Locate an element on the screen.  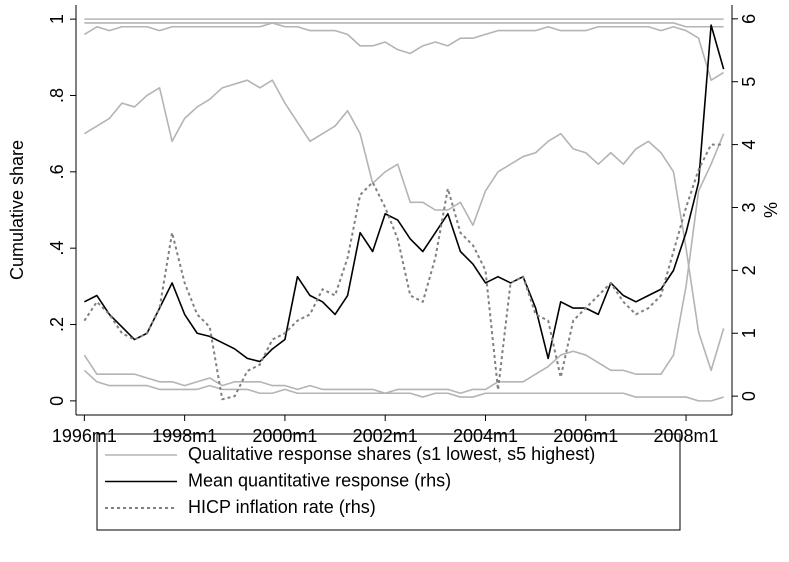
x-tick-label: 1998m1 is located at coordinates (184, 436).